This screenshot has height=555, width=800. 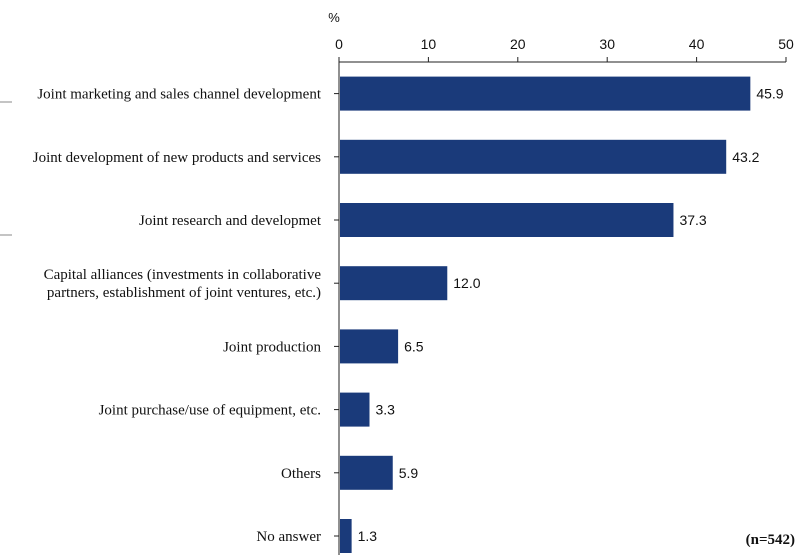 I want to click on category-label: Joint purchase/use of equipment, etc., so click(x=210, y=411).